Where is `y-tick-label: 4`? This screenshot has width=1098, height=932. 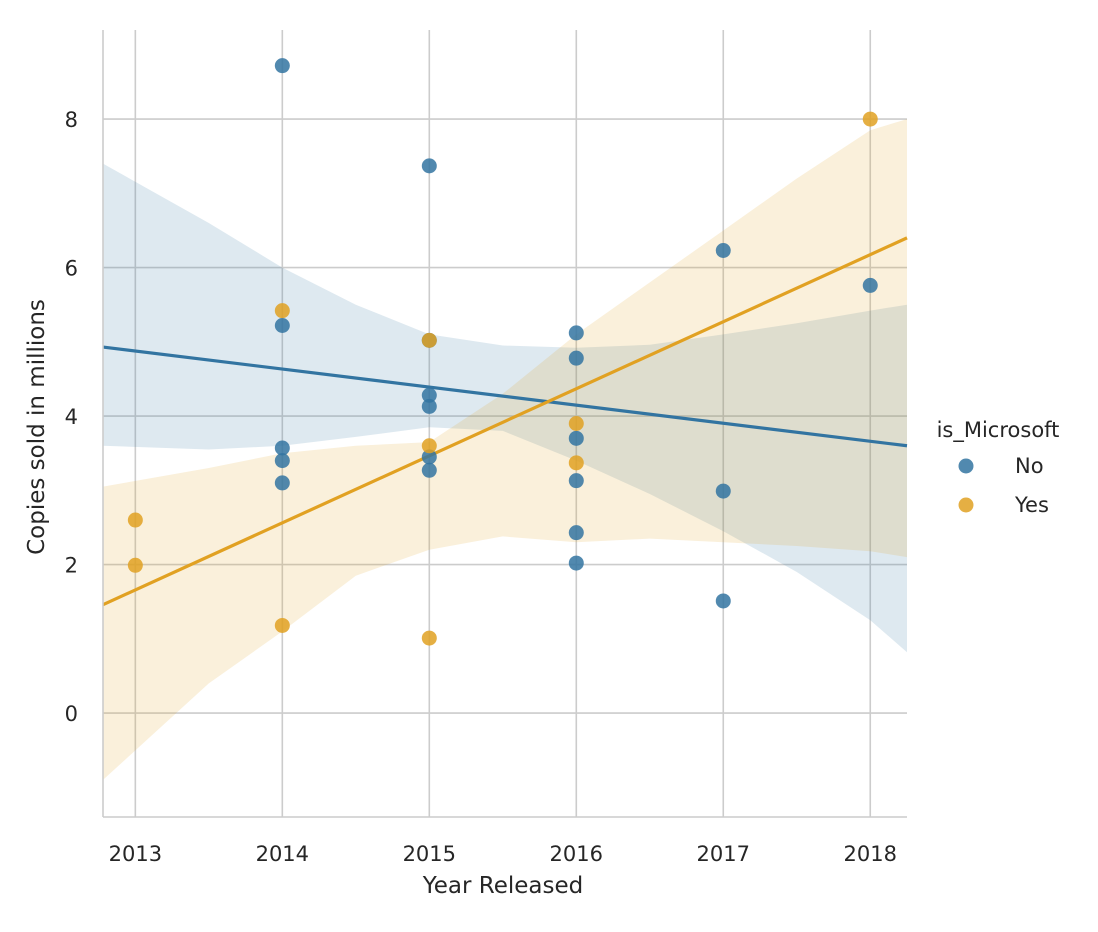 y-tick-label: 4 is located at coordinates (71, 417).